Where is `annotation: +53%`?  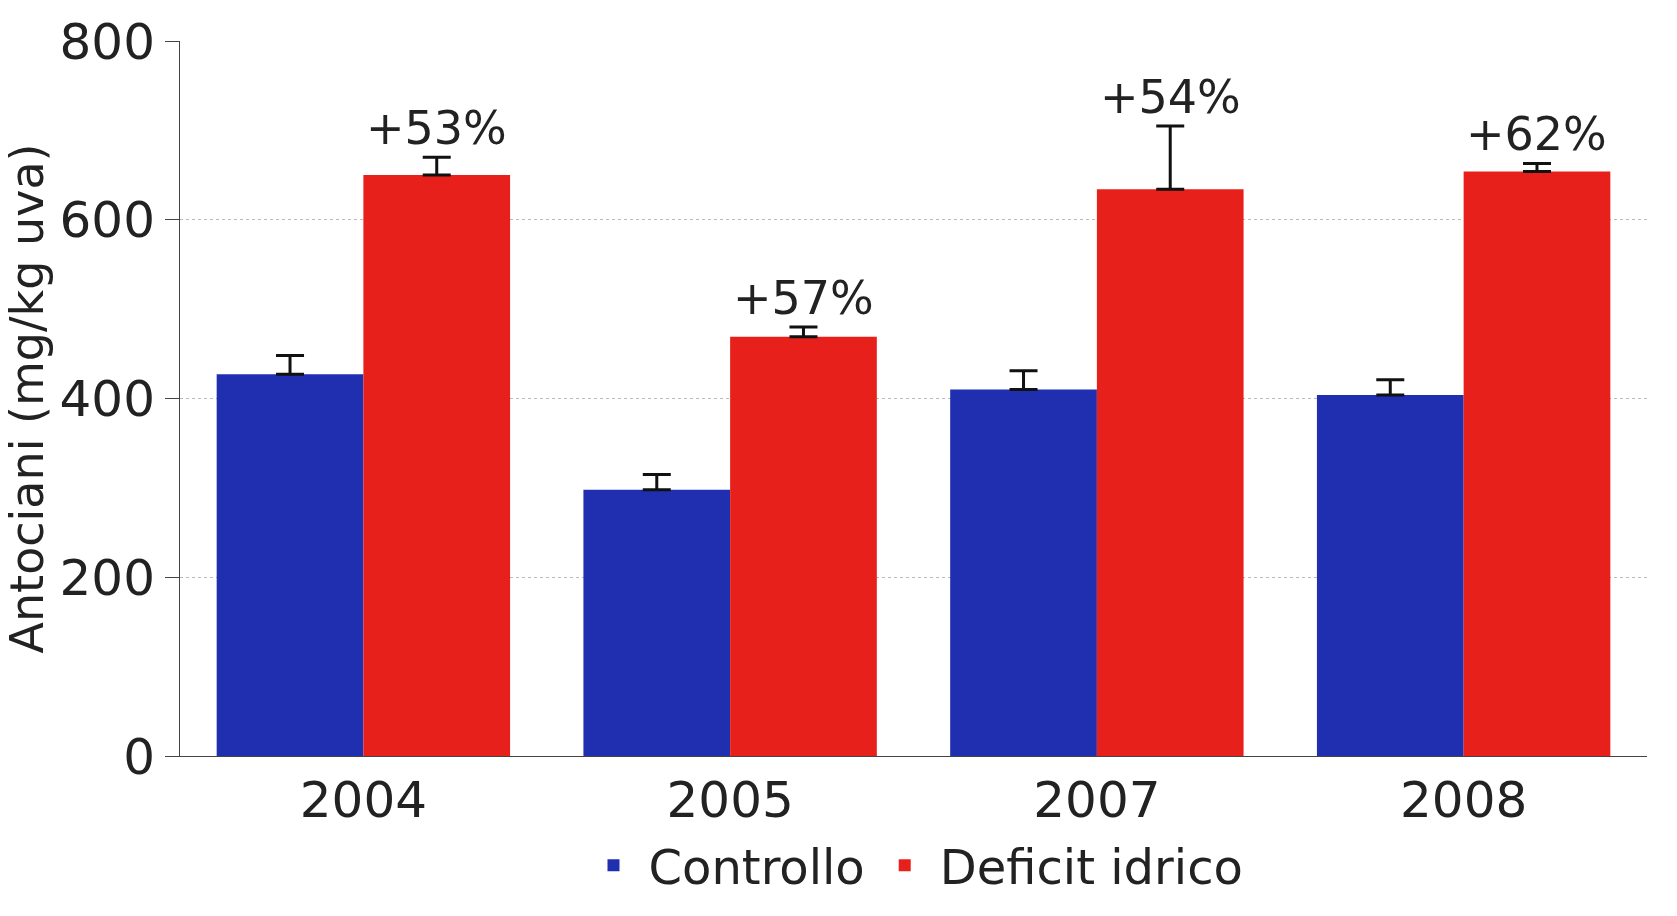
annotation: +53% is located at coordinates (436, 128).